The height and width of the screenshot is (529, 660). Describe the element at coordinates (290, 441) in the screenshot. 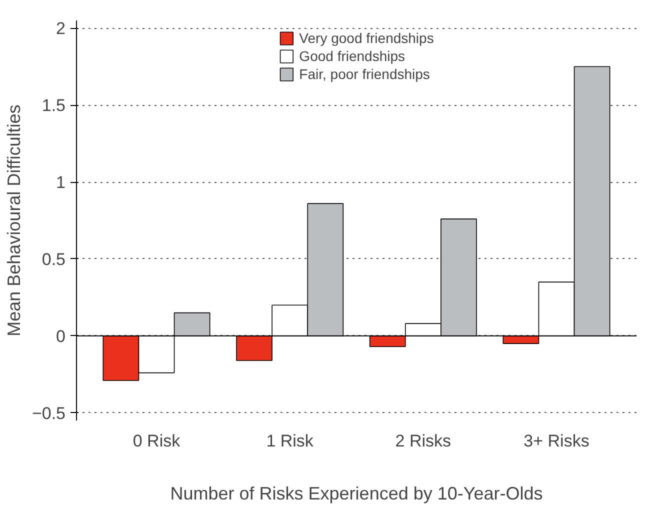

I see `x-tick-label: 1 Risk` at that location.